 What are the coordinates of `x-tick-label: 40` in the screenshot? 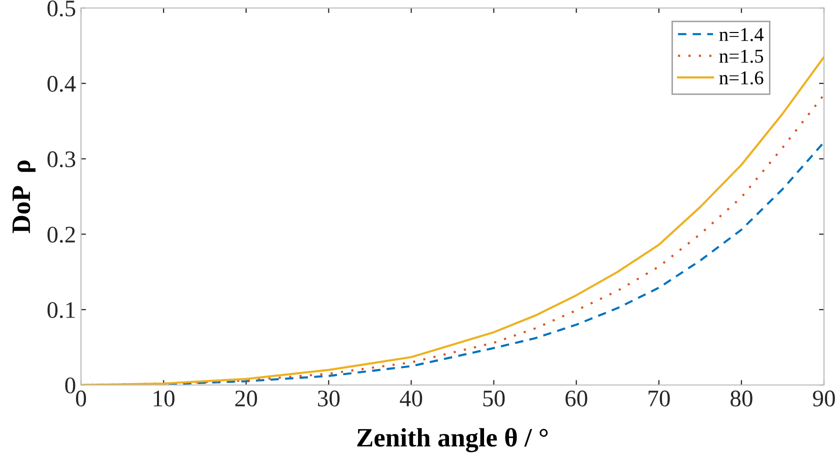 It's located at (411, 398).